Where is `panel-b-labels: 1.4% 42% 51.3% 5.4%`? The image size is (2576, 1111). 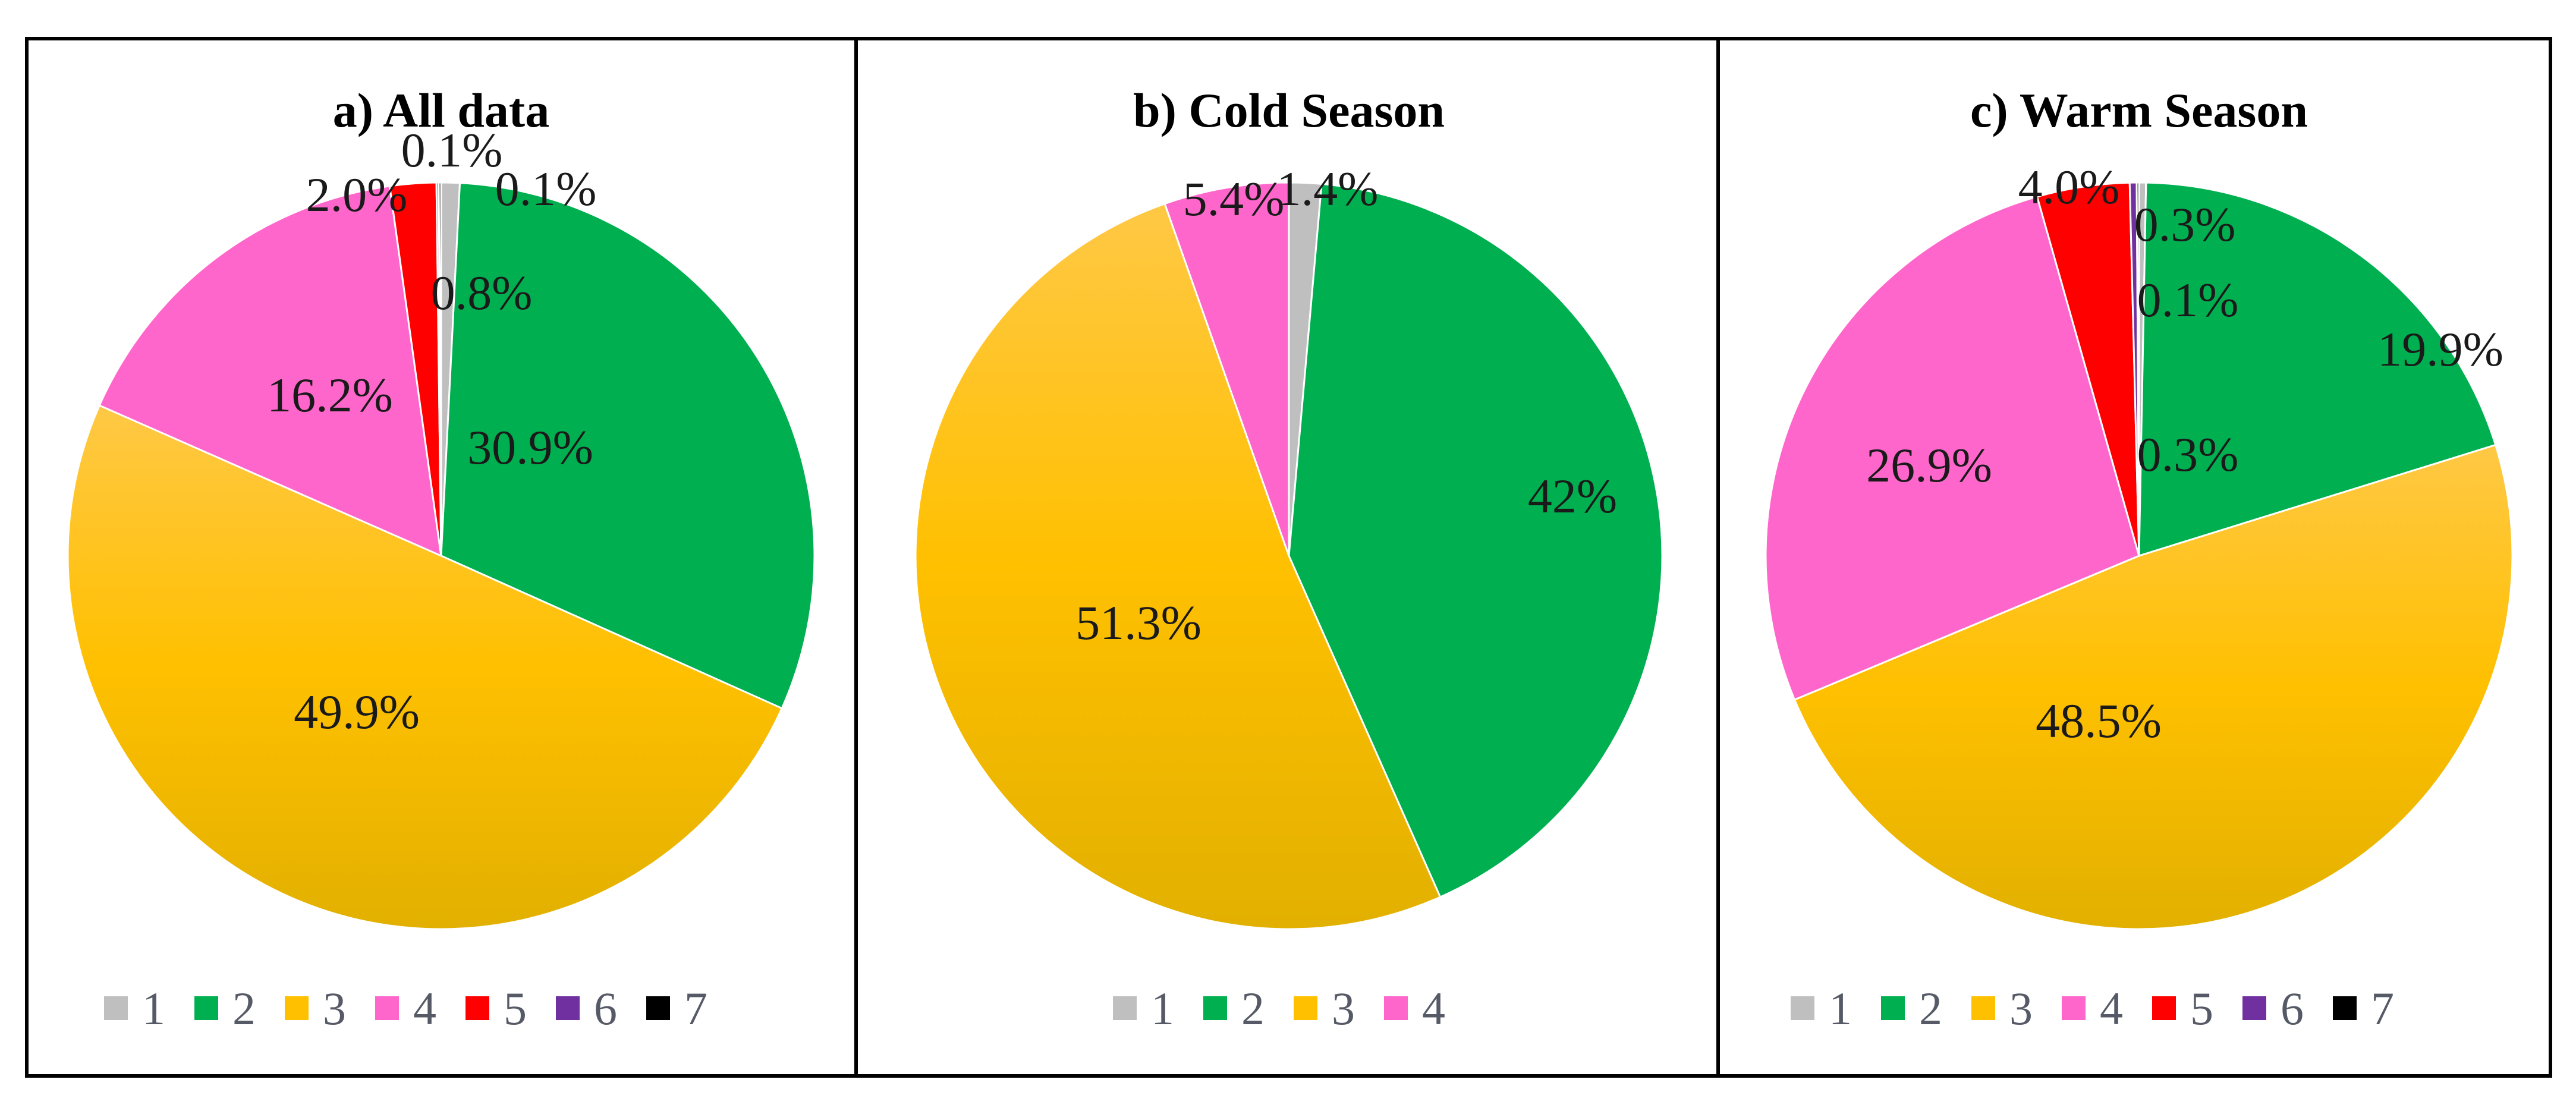 panel-b-labels: 1.4% 42% 51.3% 5.4% is located at coordinates (1346, 406).